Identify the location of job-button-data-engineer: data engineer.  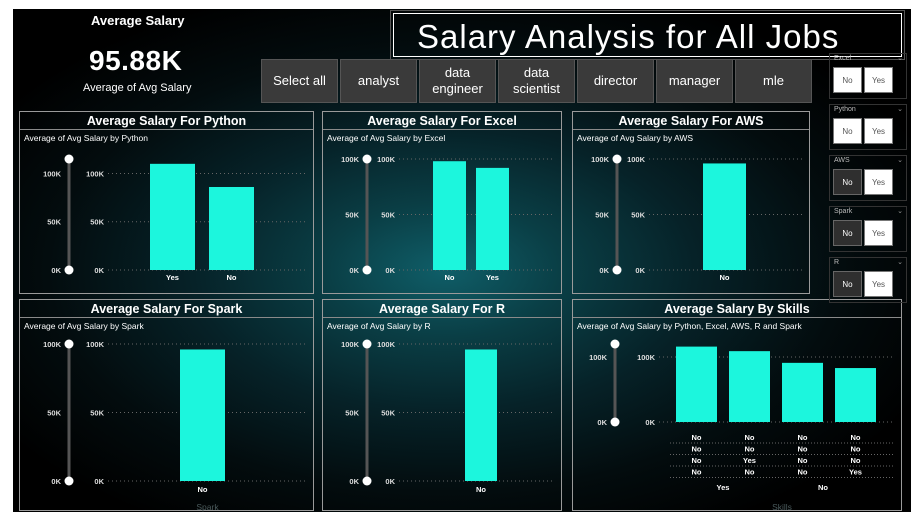
(457, 81).